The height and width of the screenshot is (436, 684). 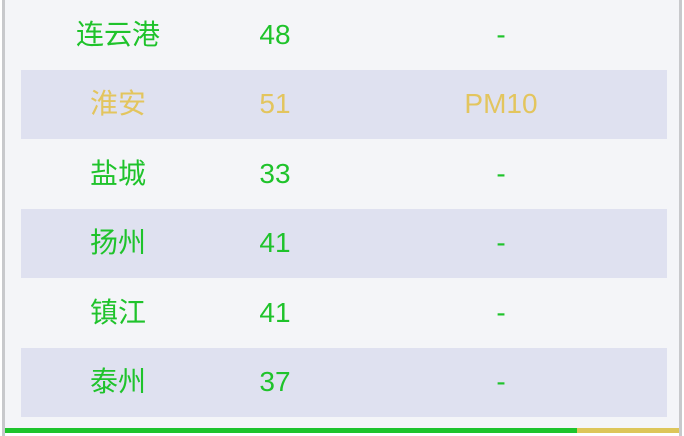 What do you see at coordinates (117, 104) in the screenshot?
I see `city-name-cell: 淮安` at bounding box center [117, 104].